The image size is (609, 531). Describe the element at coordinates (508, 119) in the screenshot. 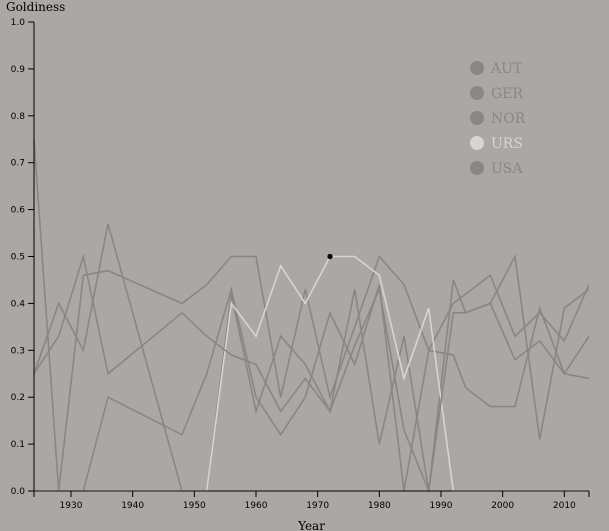

I see `legend-label: NOR` at that location.